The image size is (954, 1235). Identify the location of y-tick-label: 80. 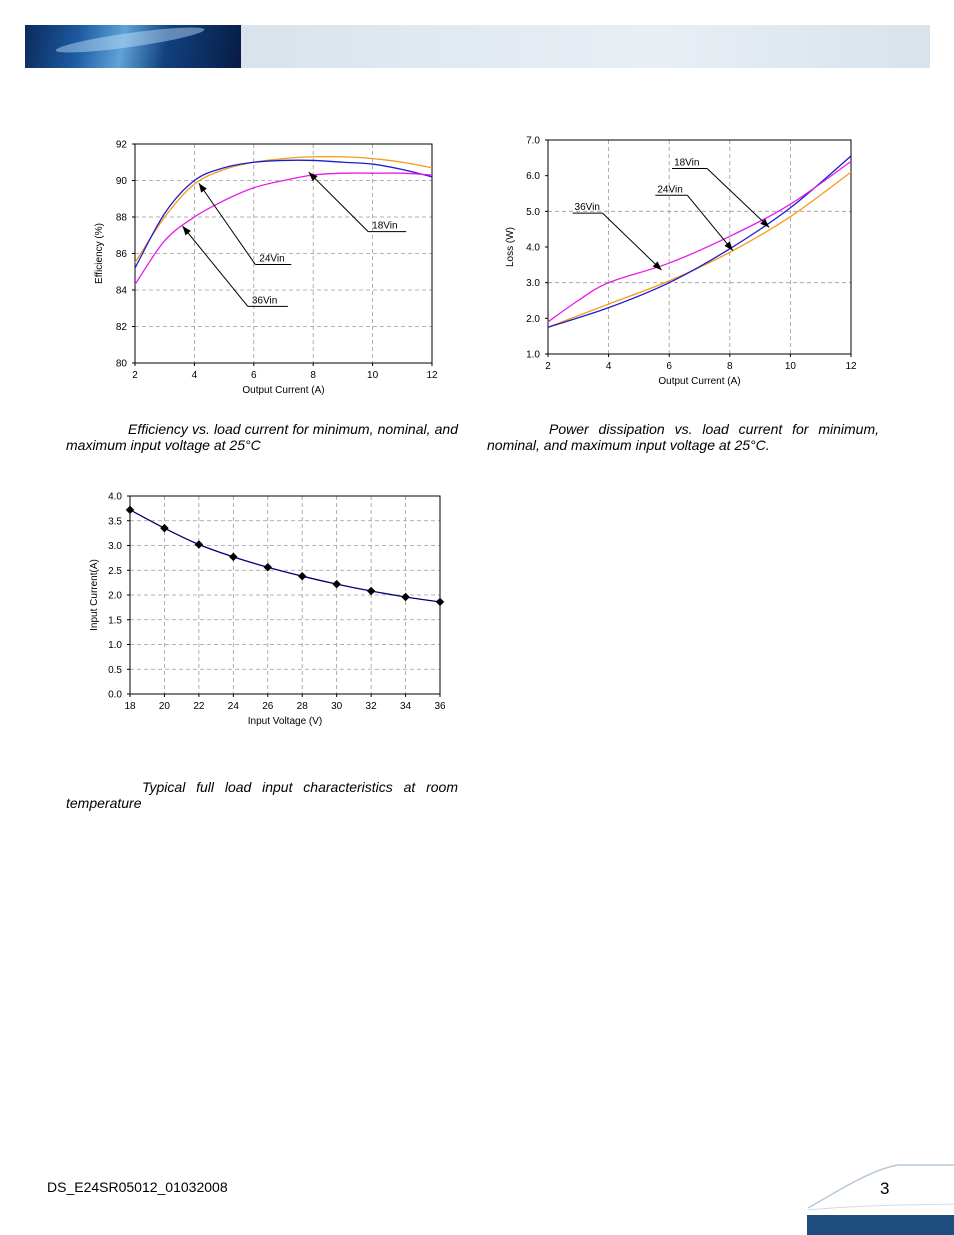
(122, 364).